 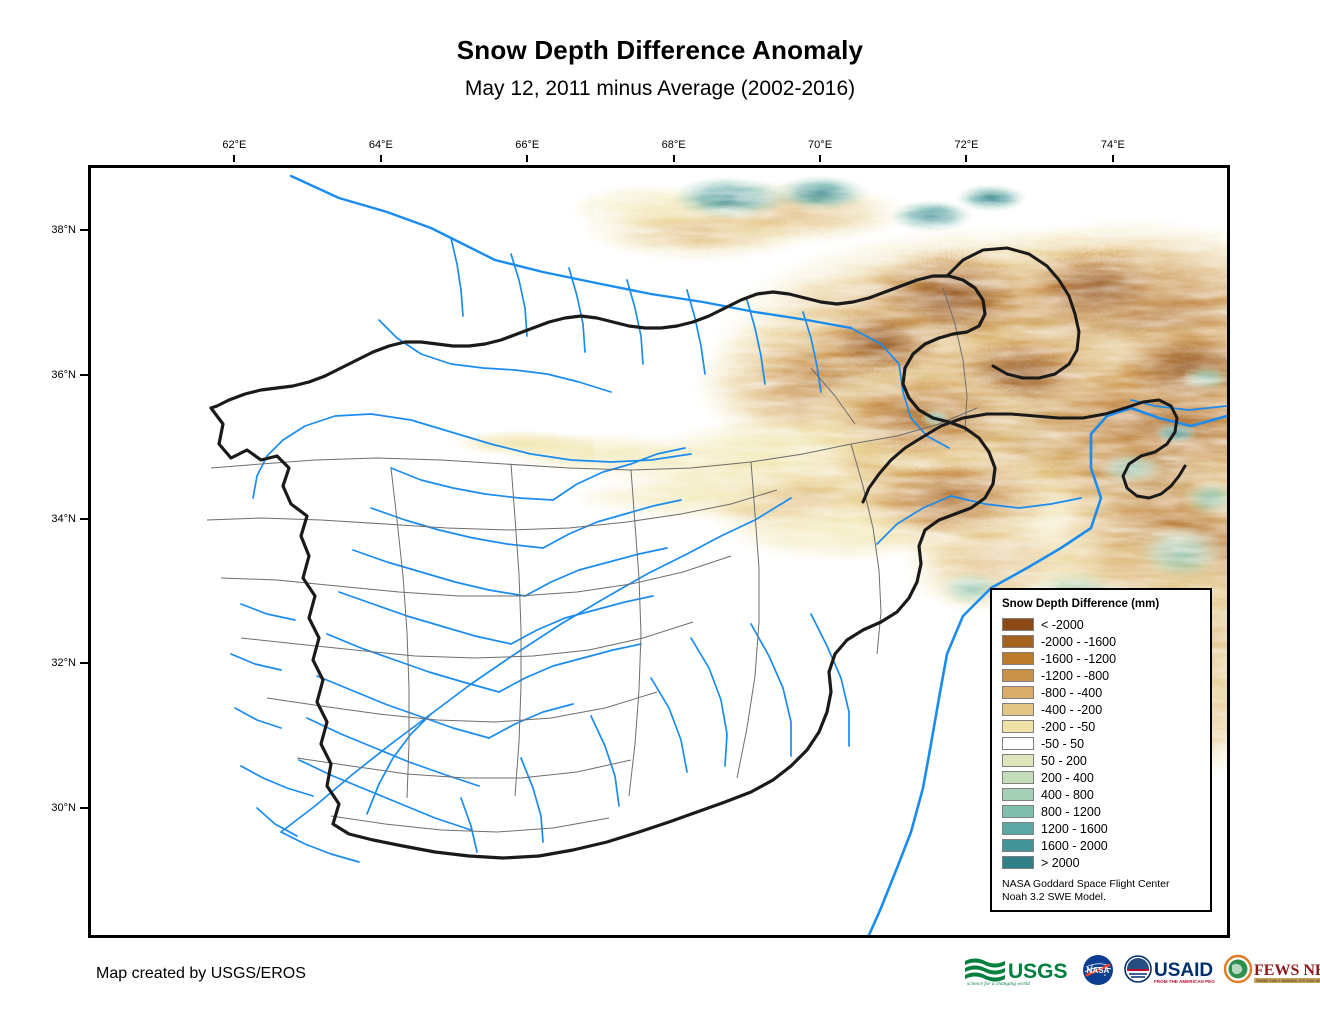 I want to click on svg-text: FROM THE AMERICAN PEOPLE, so click(x=1184, y=981).